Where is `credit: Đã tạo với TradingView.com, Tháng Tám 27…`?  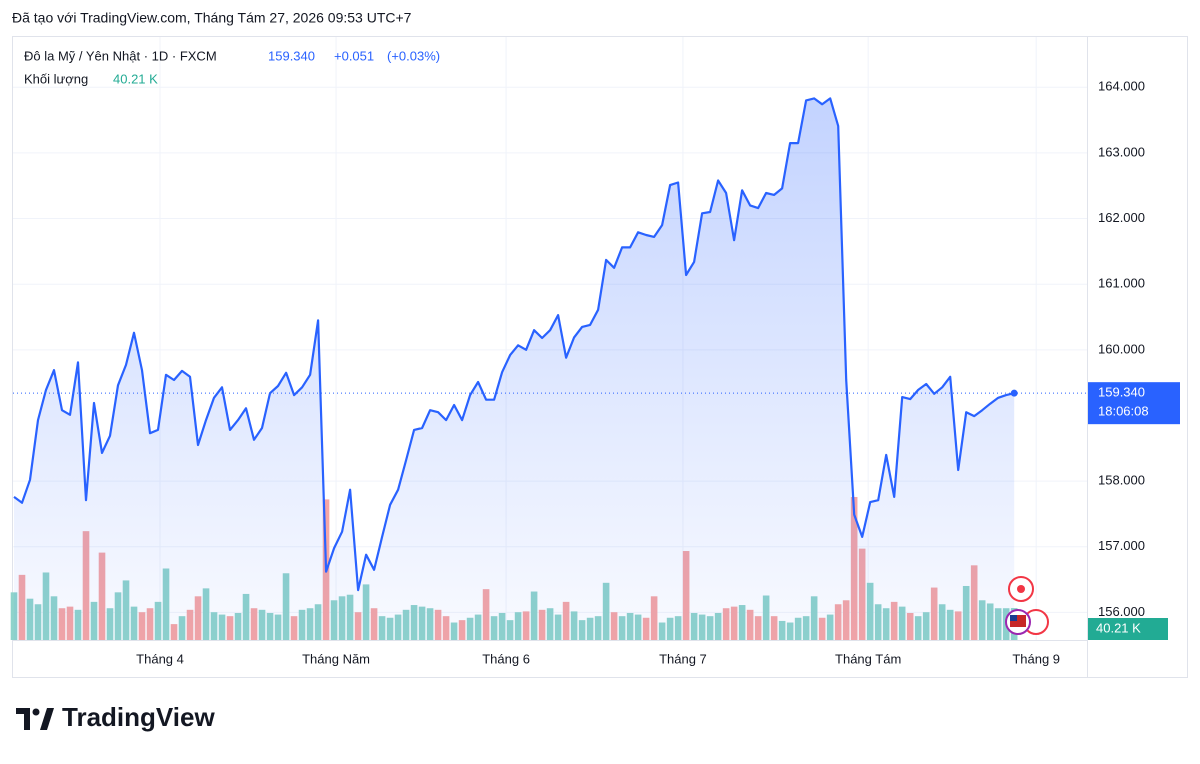 credit: Đã tạo với TradingView.com, Tháng Tám 27… is located at coordinates (212, 18).